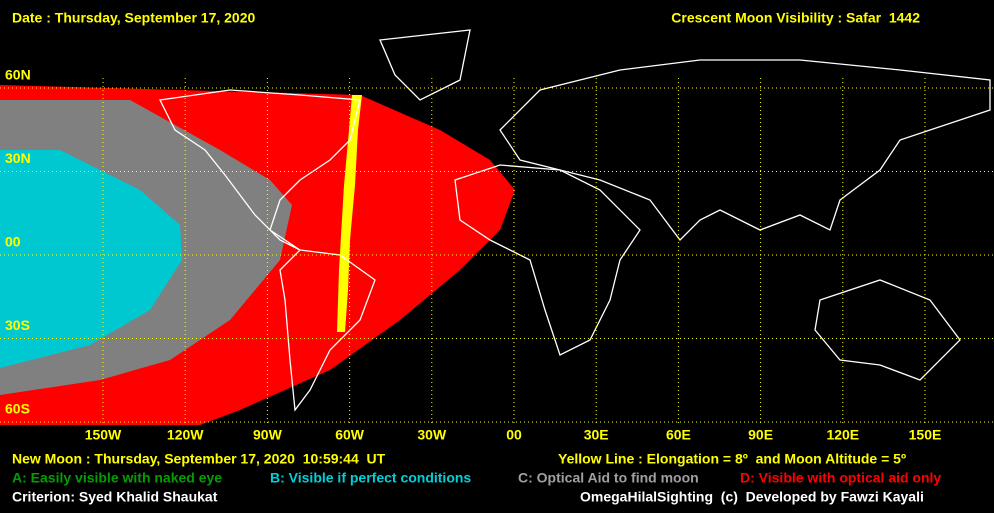 The height and width of the screenshot is (513, 994). What do you see at coordinates (842, 435) in the screenshot?
I see `lon-label: 120E` at bounding box center [842, 435].